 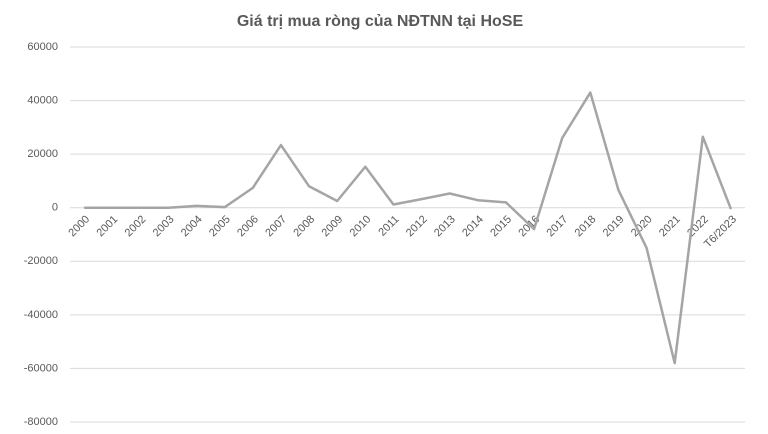 I want to click on y-tick-label: 20000, so click(x=42, y=154).